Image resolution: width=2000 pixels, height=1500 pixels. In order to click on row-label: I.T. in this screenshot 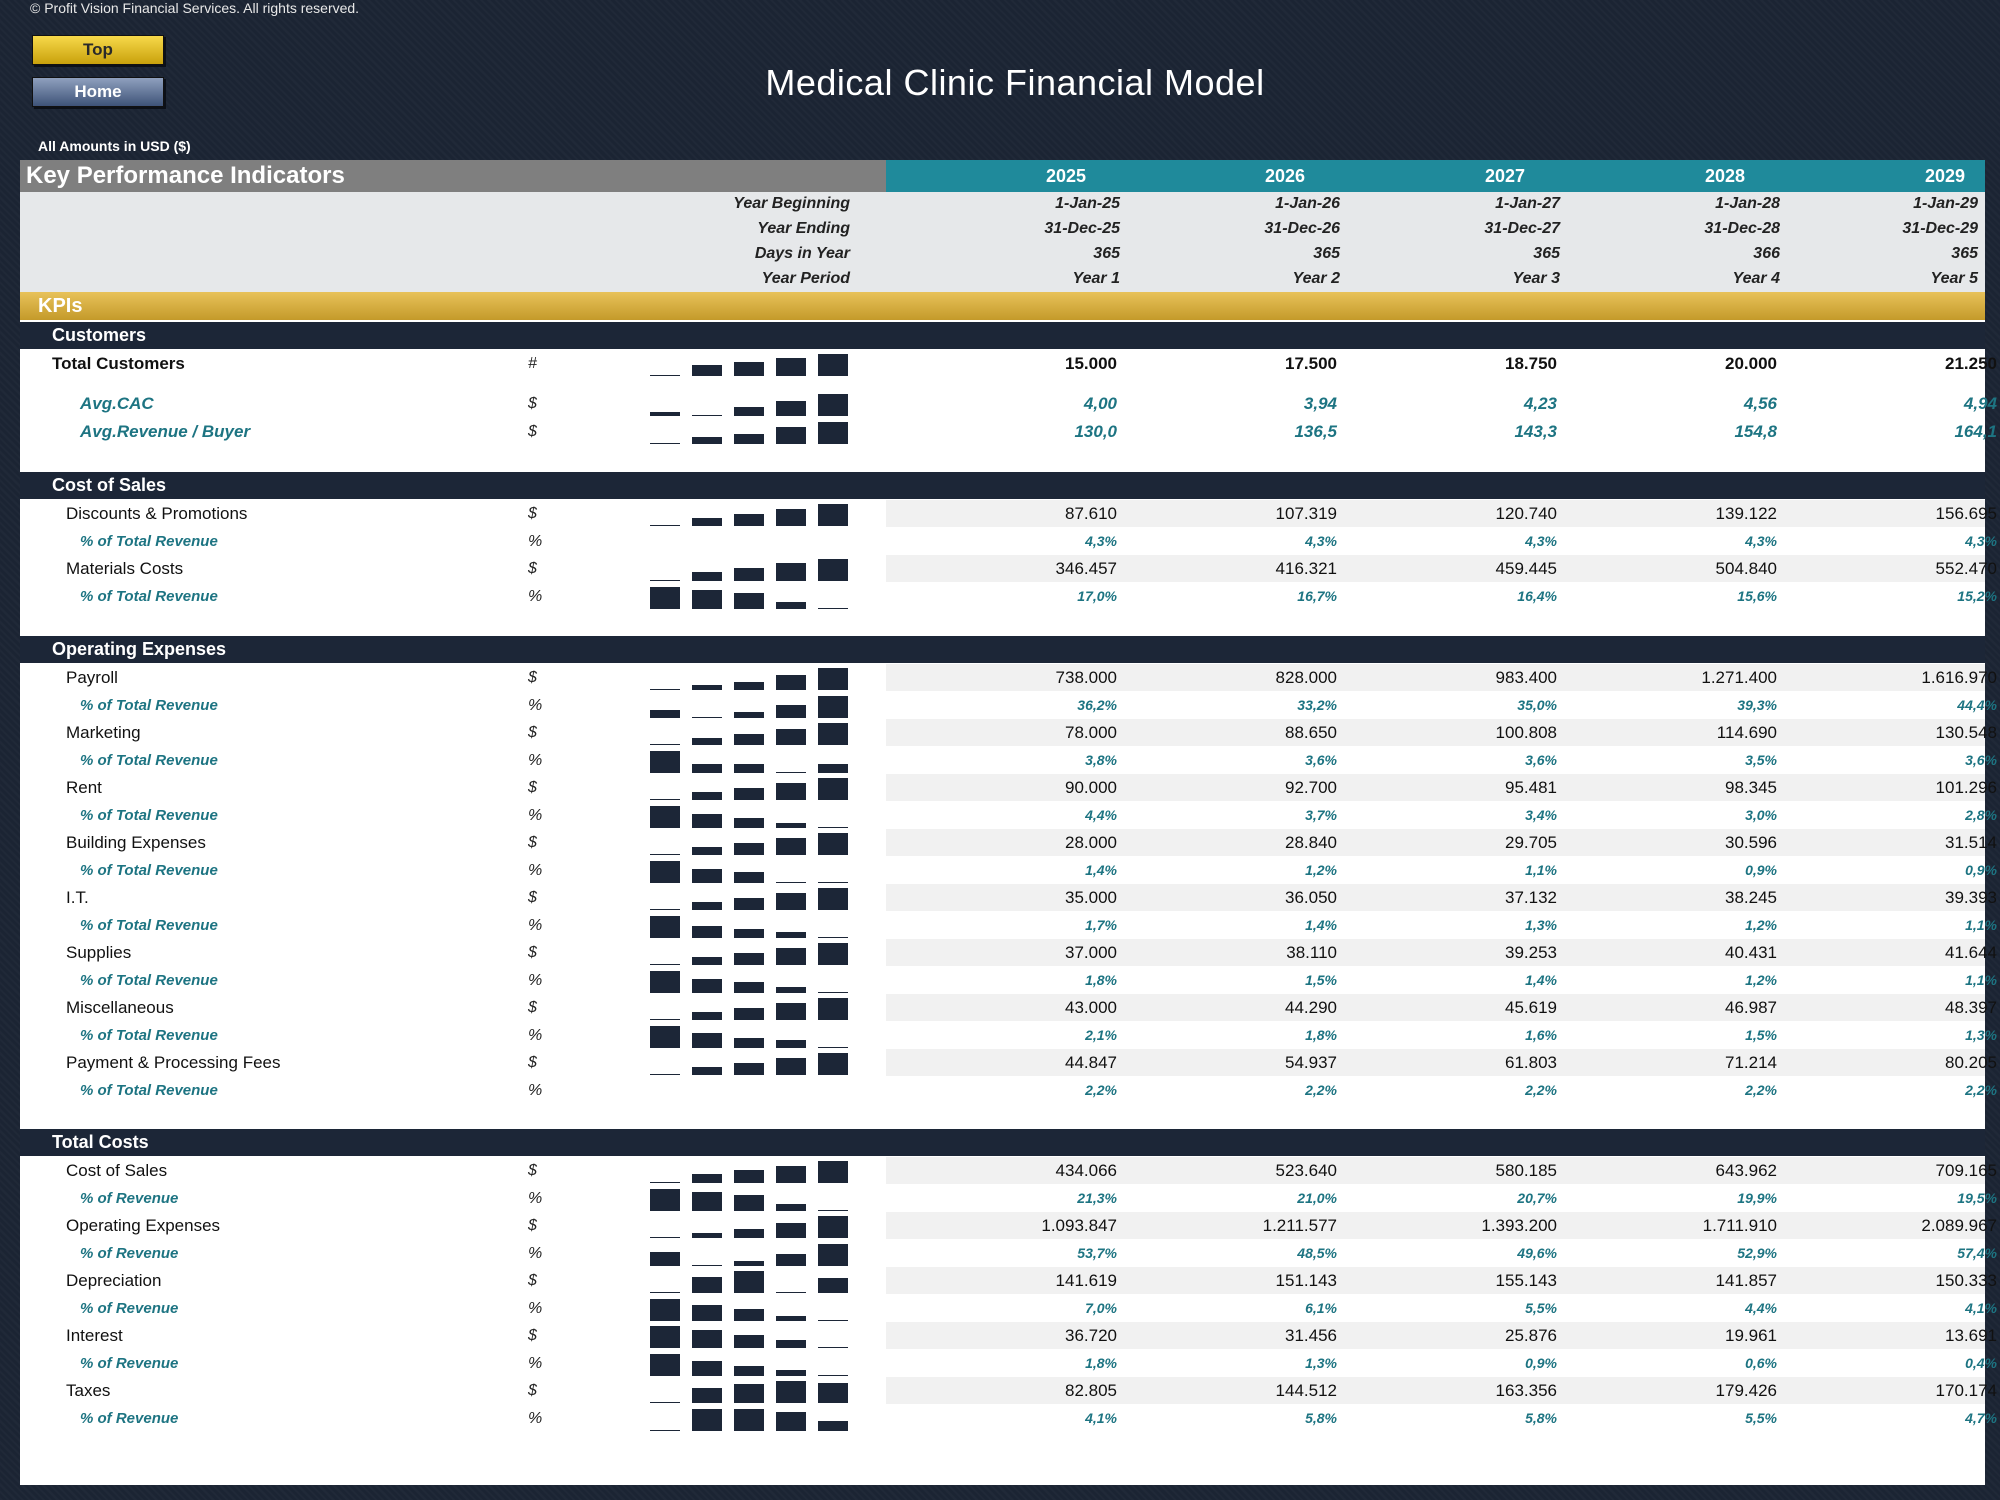, I will do `click(77, 897)`.